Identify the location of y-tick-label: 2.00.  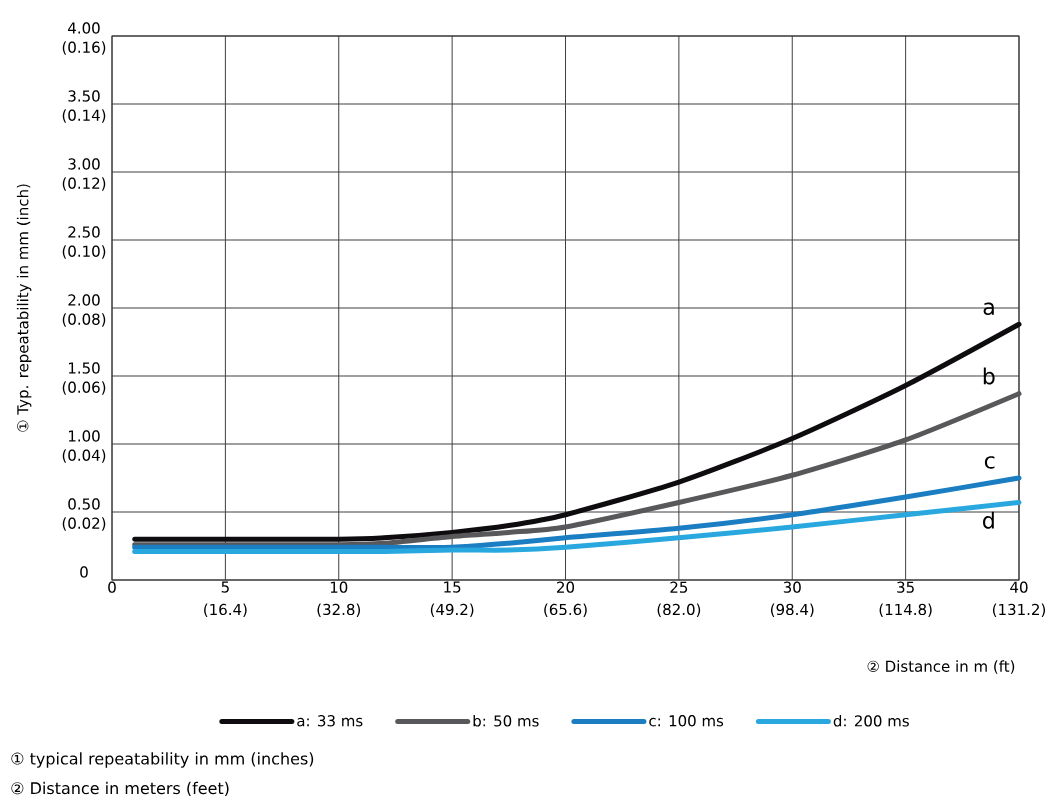
(84, 300).